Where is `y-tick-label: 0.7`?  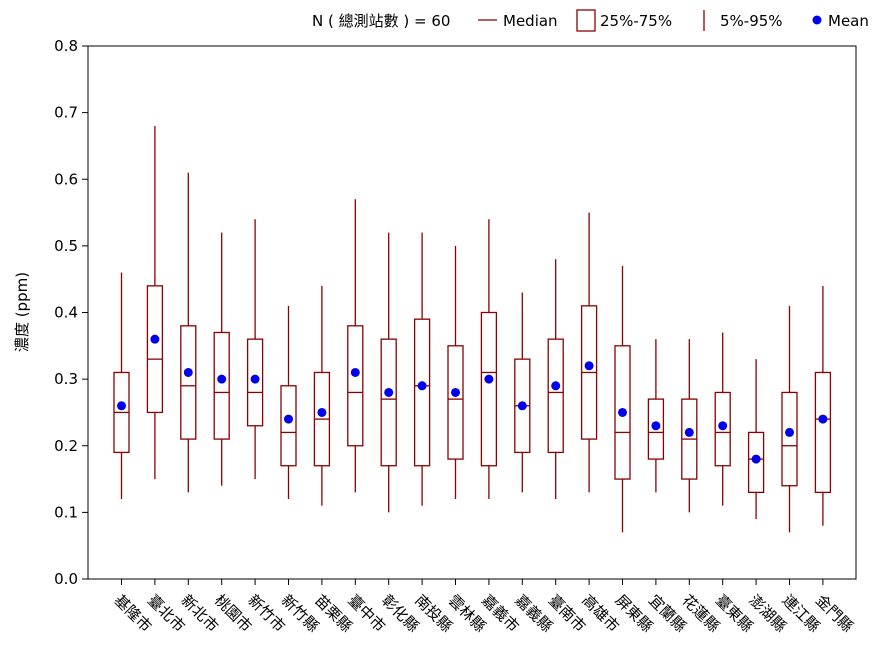
y-tick-label: 0.7 is located at coordinates (66, 113).